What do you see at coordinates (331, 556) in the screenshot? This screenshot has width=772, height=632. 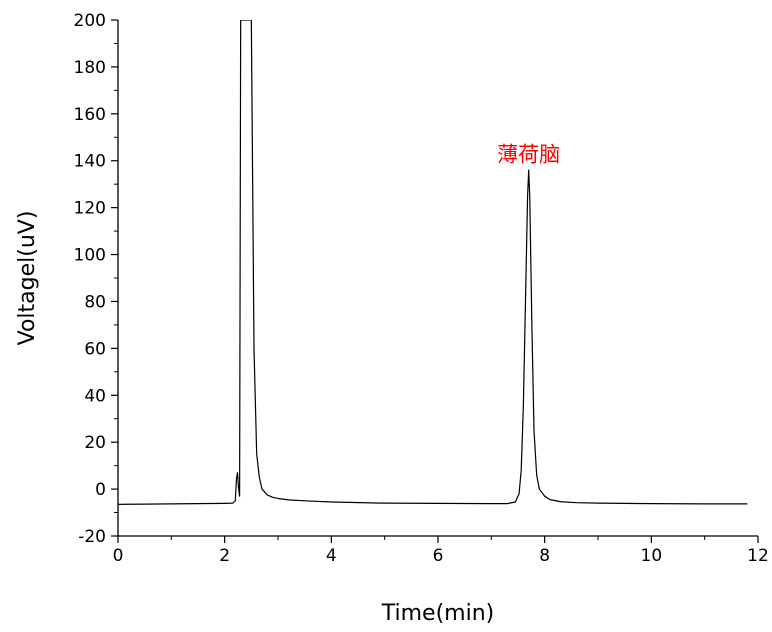 I see `x-tick-label: 4` at bounding box center [331, 556].